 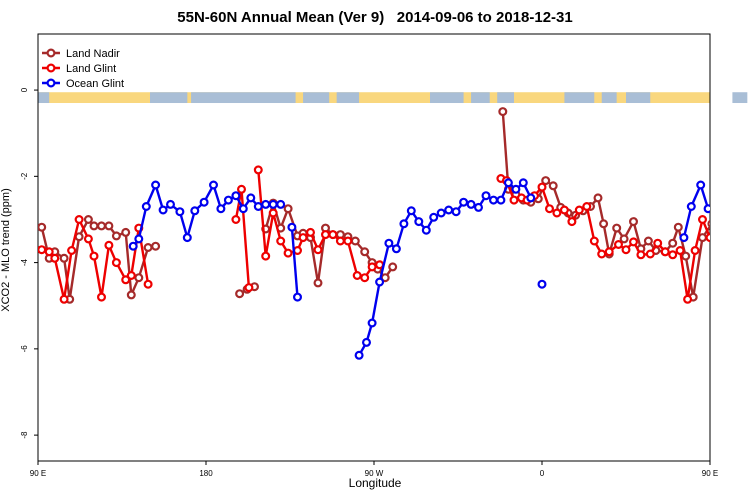 I want to click on y-tick-label: -8, so click(x=24, y=435).